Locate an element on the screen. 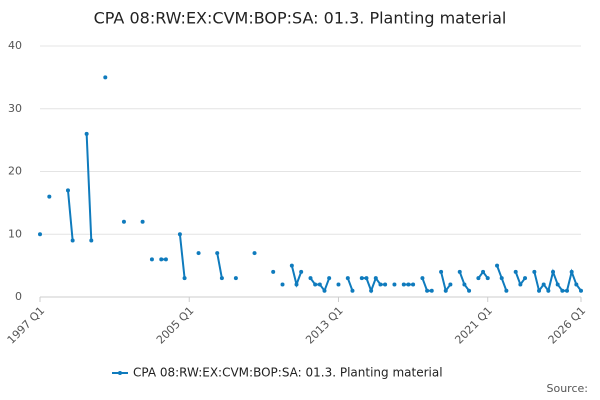 The height and width of the screenshot is (400, 600). y-tick-label: 10 is located at coordinates (15, 233).